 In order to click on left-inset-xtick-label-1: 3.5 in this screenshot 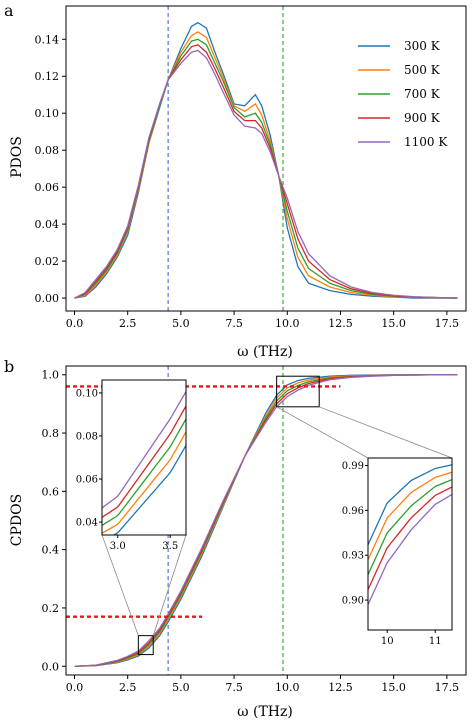, I will do `click(170, 546)`.